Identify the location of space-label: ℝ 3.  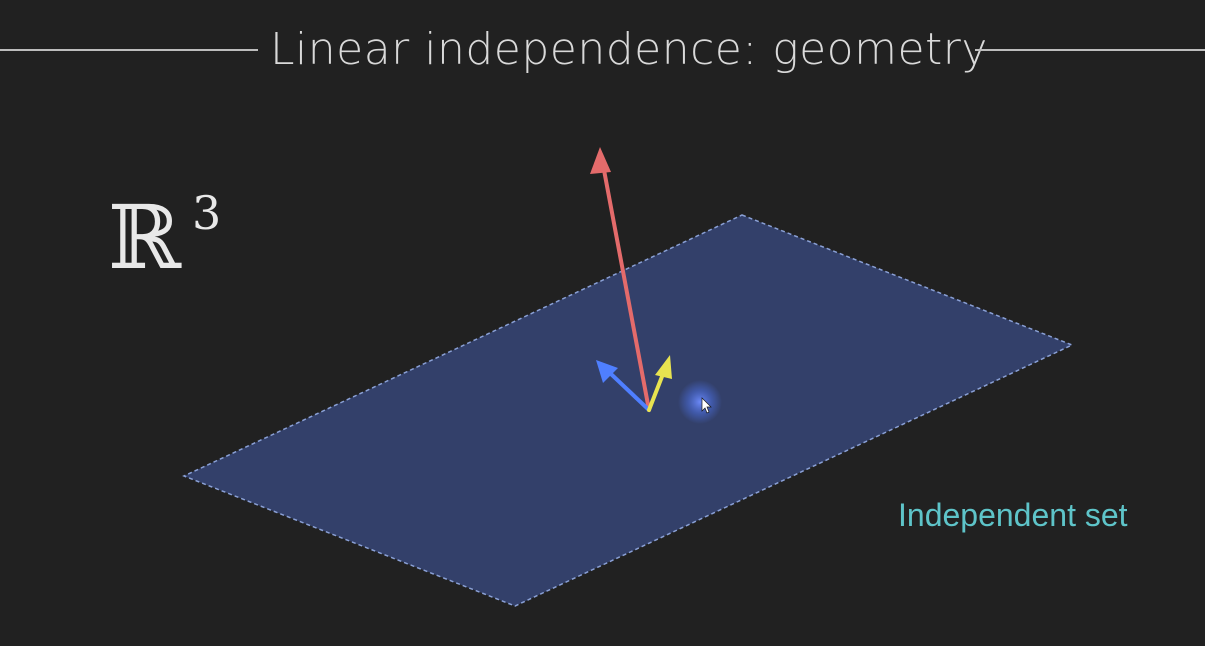
(164, 237).